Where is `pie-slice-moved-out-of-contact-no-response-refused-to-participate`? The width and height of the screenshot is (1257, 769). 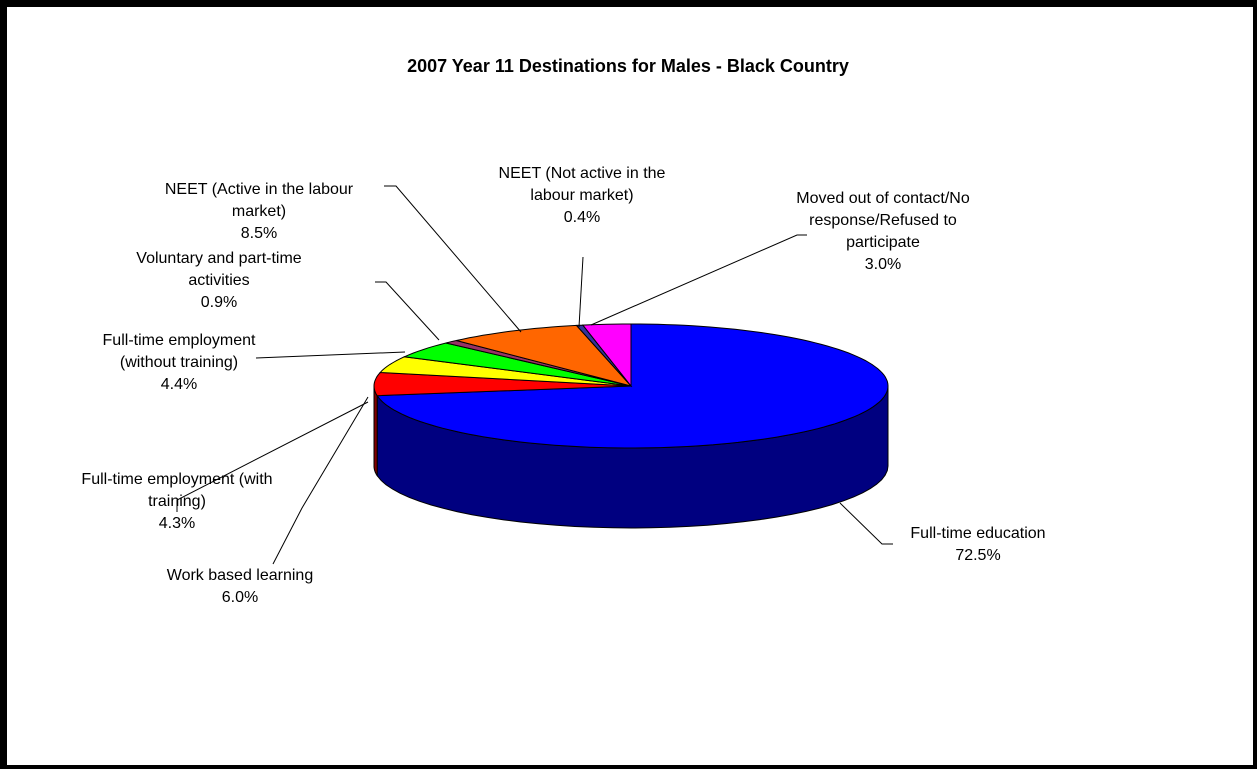 pie-slice-moved-out-of-contact-no-response-refused-to-participate is located at coordinates (606, 355).